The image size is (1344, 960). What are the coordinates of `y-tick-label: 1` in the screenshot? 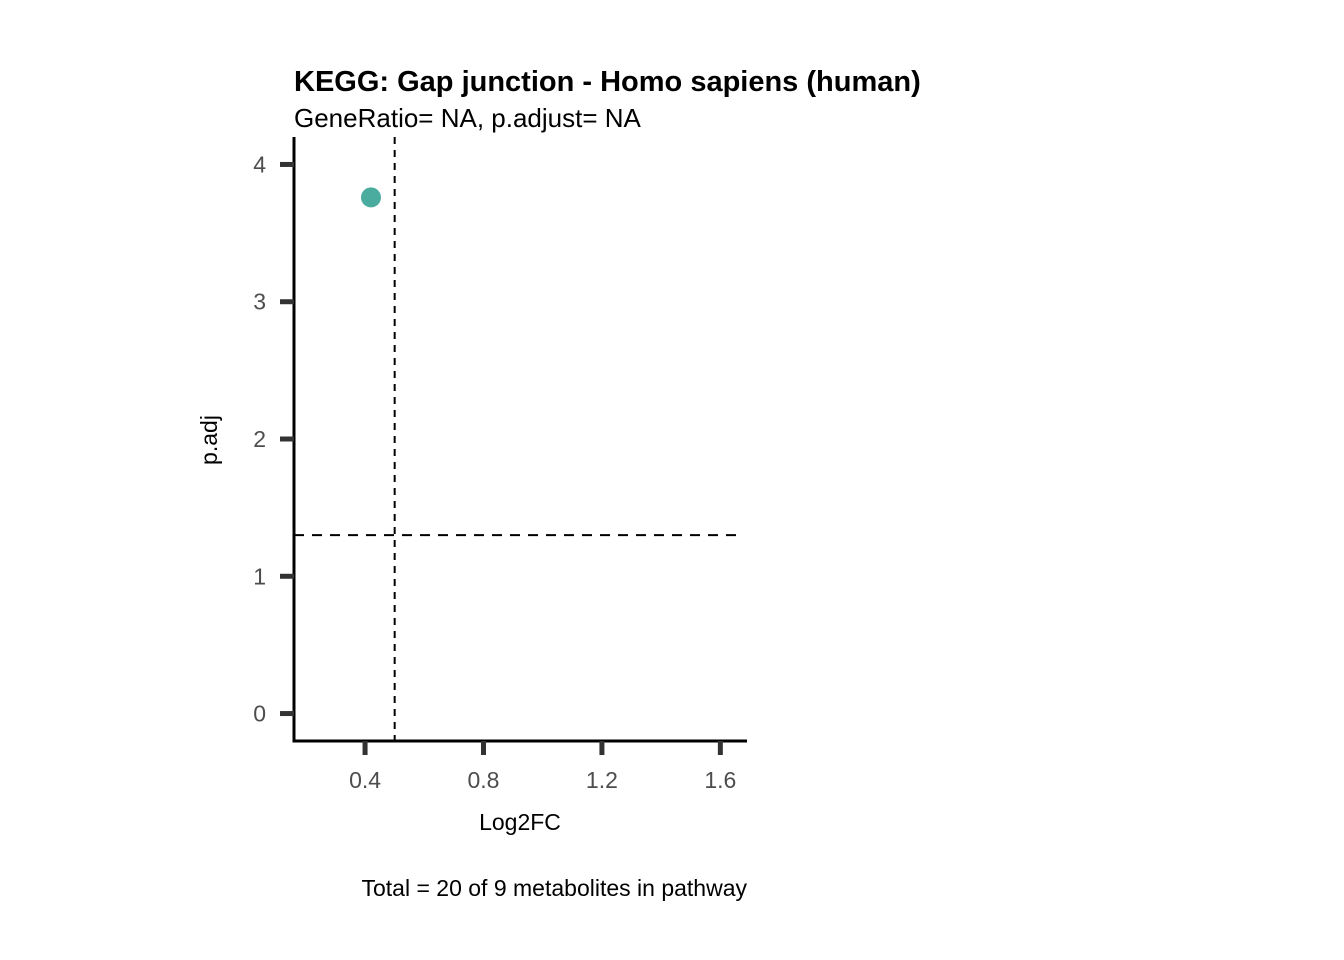 It's located at (259, 576).